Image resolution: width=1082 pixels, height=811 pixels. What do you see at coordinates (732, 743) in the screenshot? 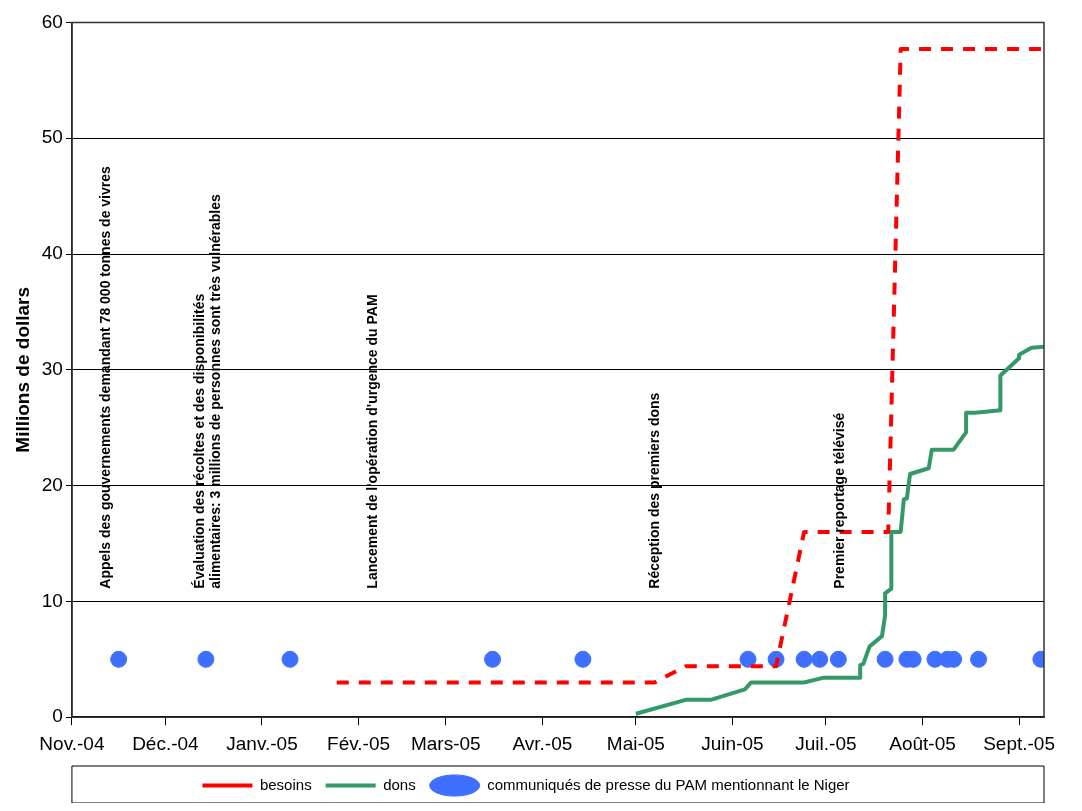
I see `x-tick-label: Juin-05` at bounding box center [732, 743].